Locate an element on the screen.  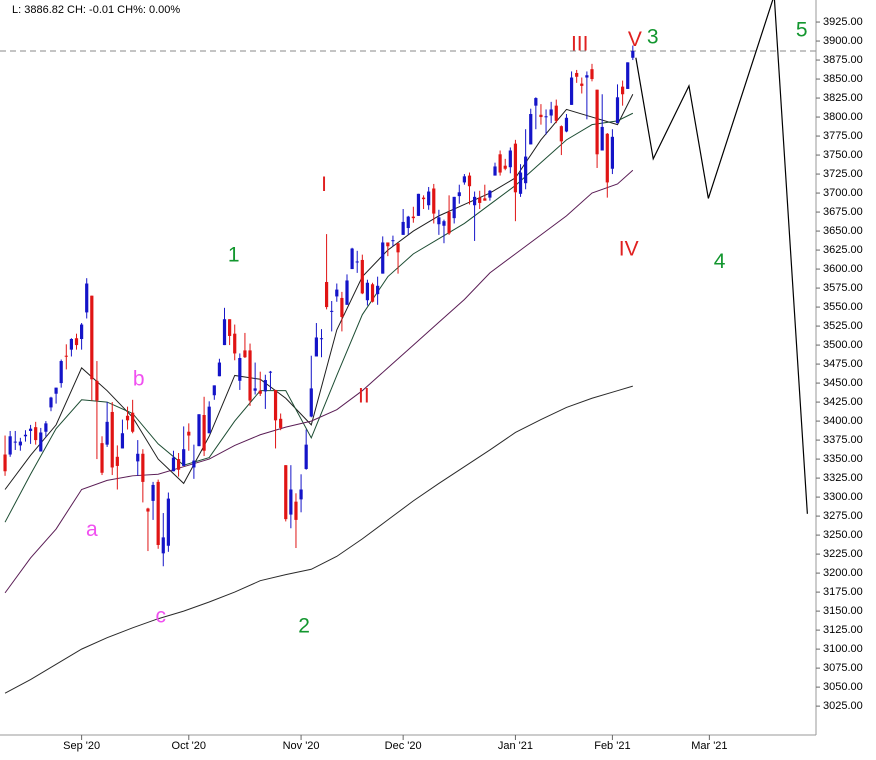
wave-label: 4 is located at coordinates (720, 261).